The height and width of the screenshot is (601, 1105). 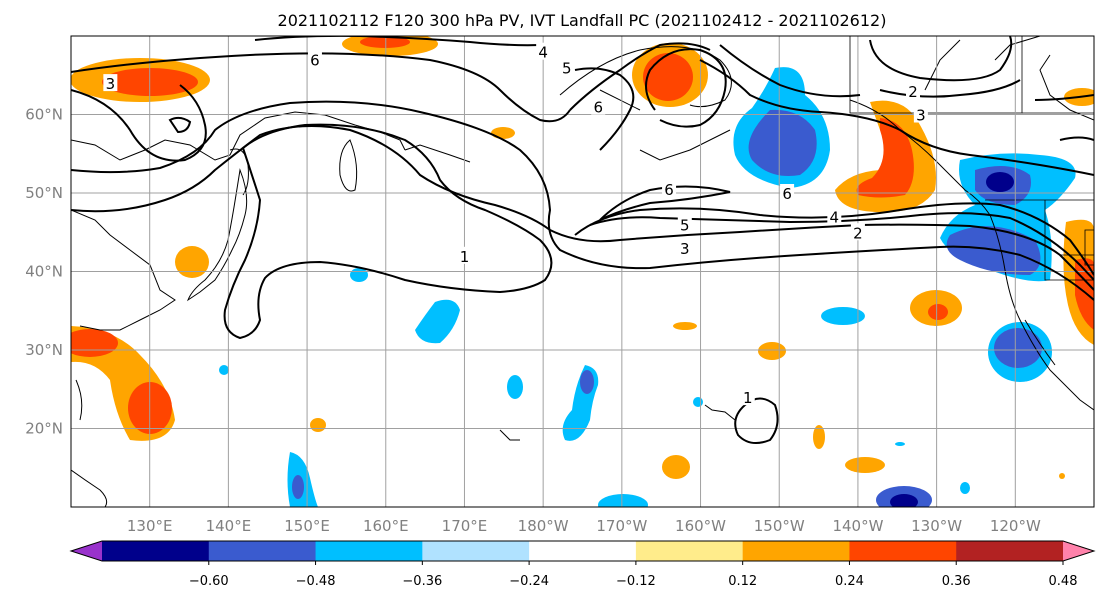 I want to click on longitude-tick-label: 130°E, so click(x=150, y=526).